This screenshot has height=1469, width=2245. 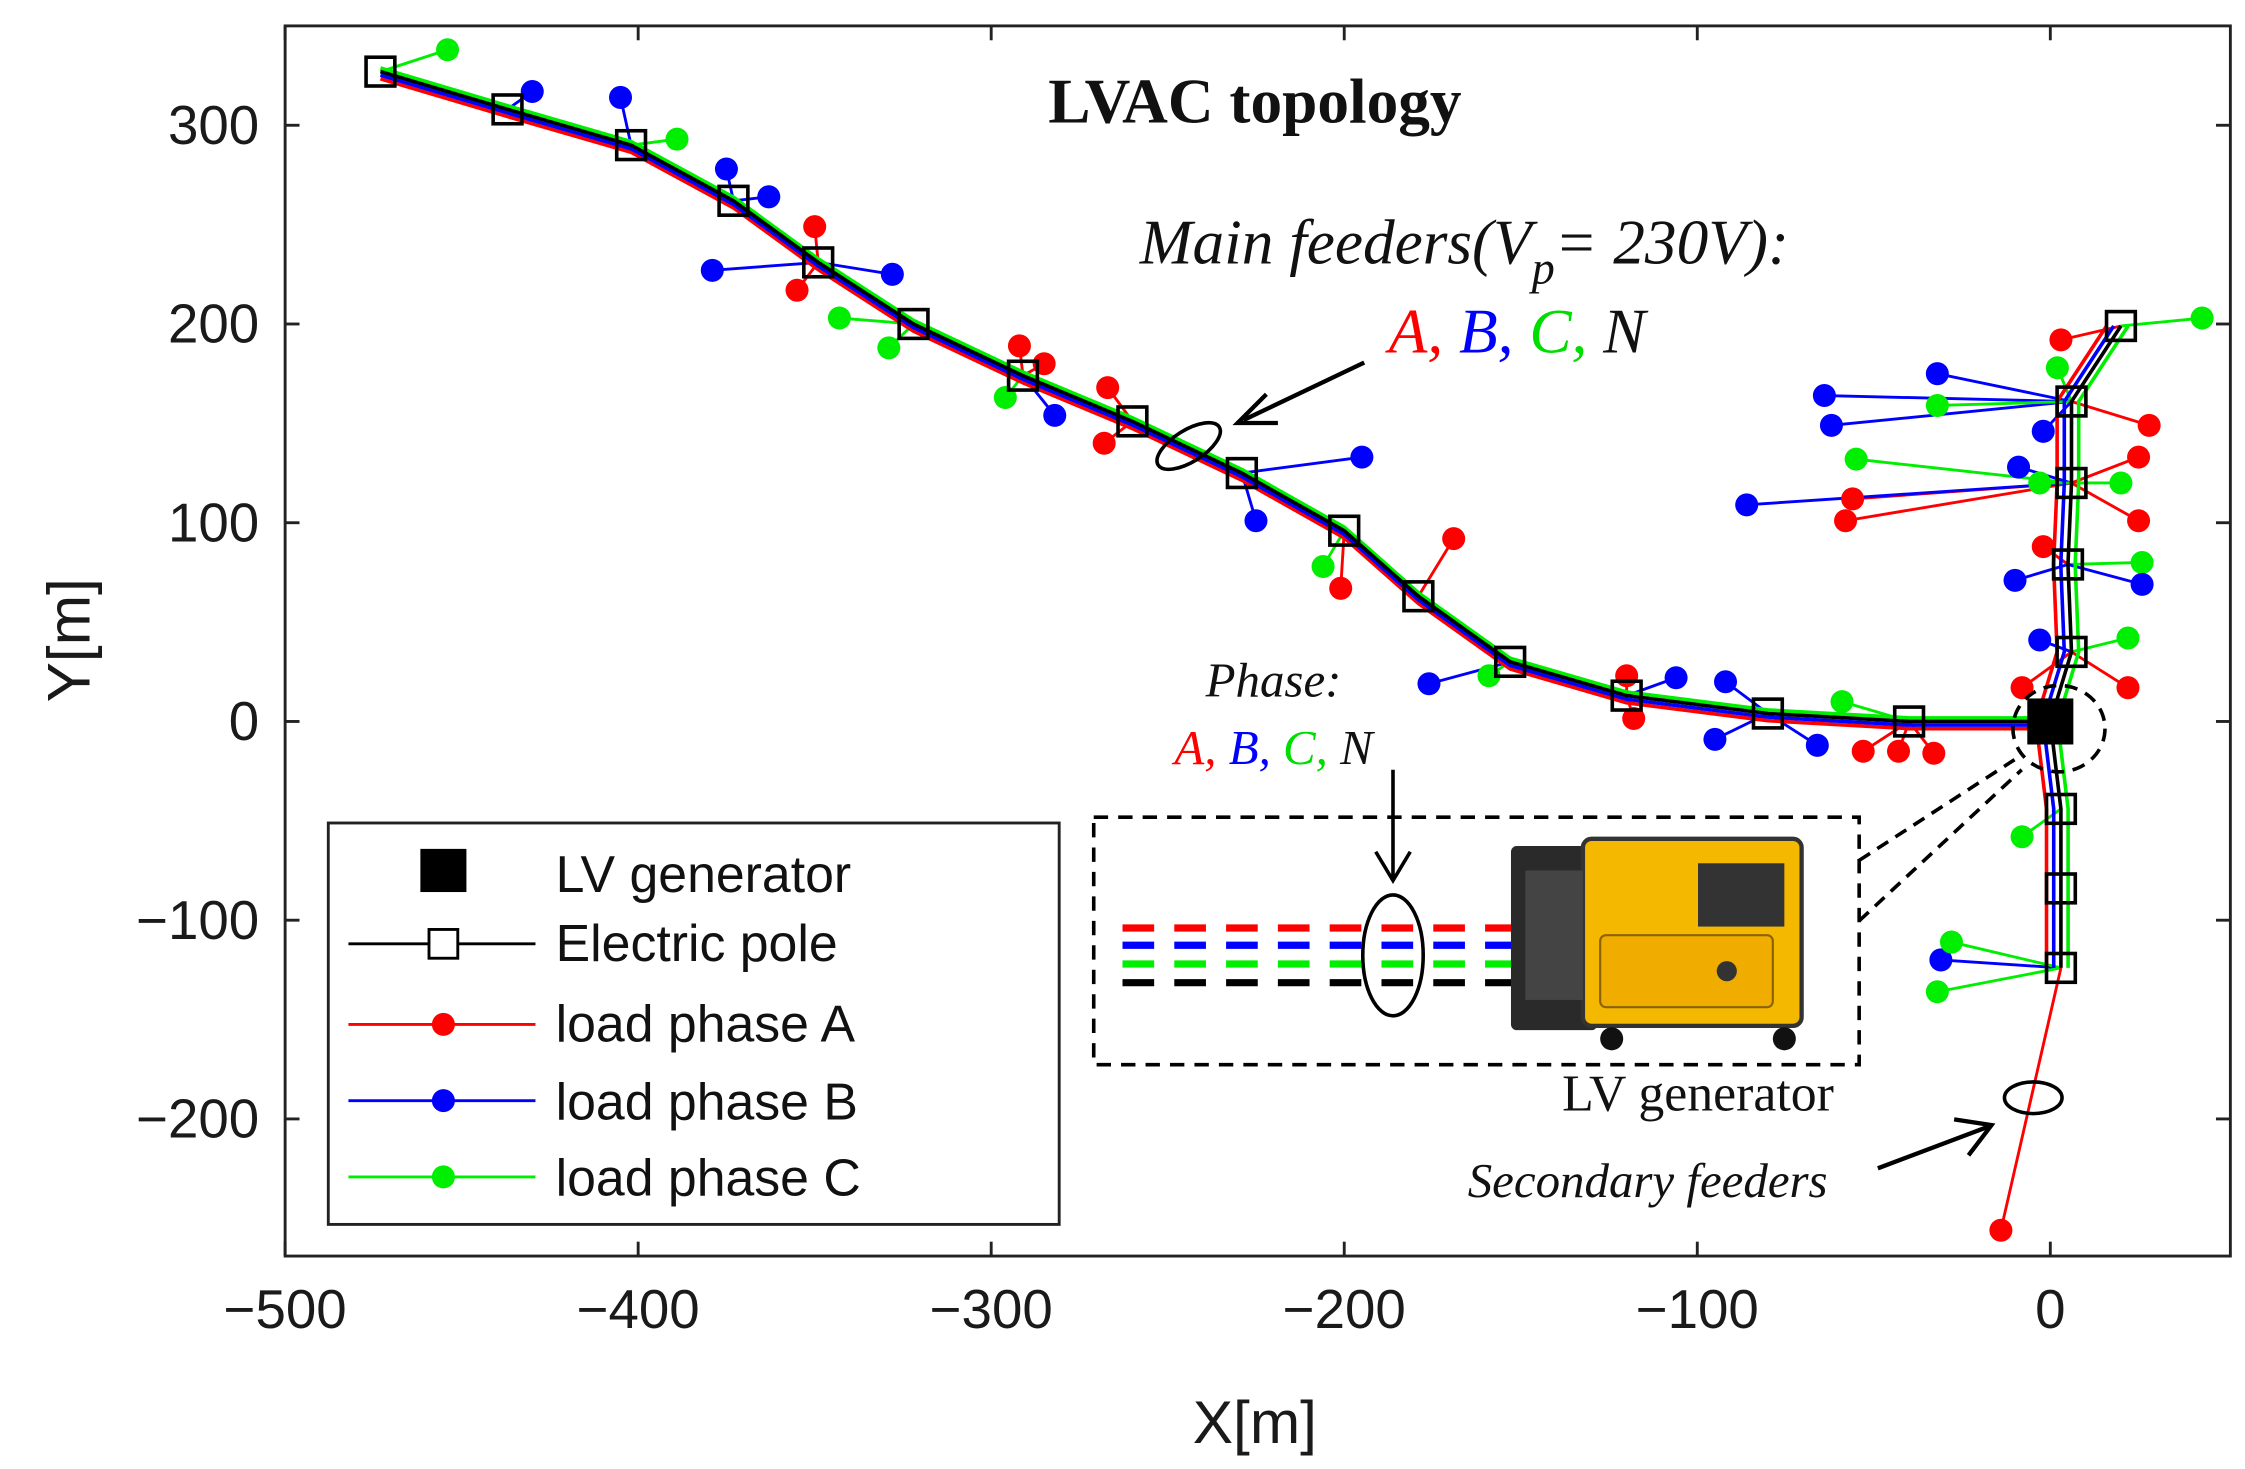 I want to click on generator-picture, so click(x=1657, y=943).